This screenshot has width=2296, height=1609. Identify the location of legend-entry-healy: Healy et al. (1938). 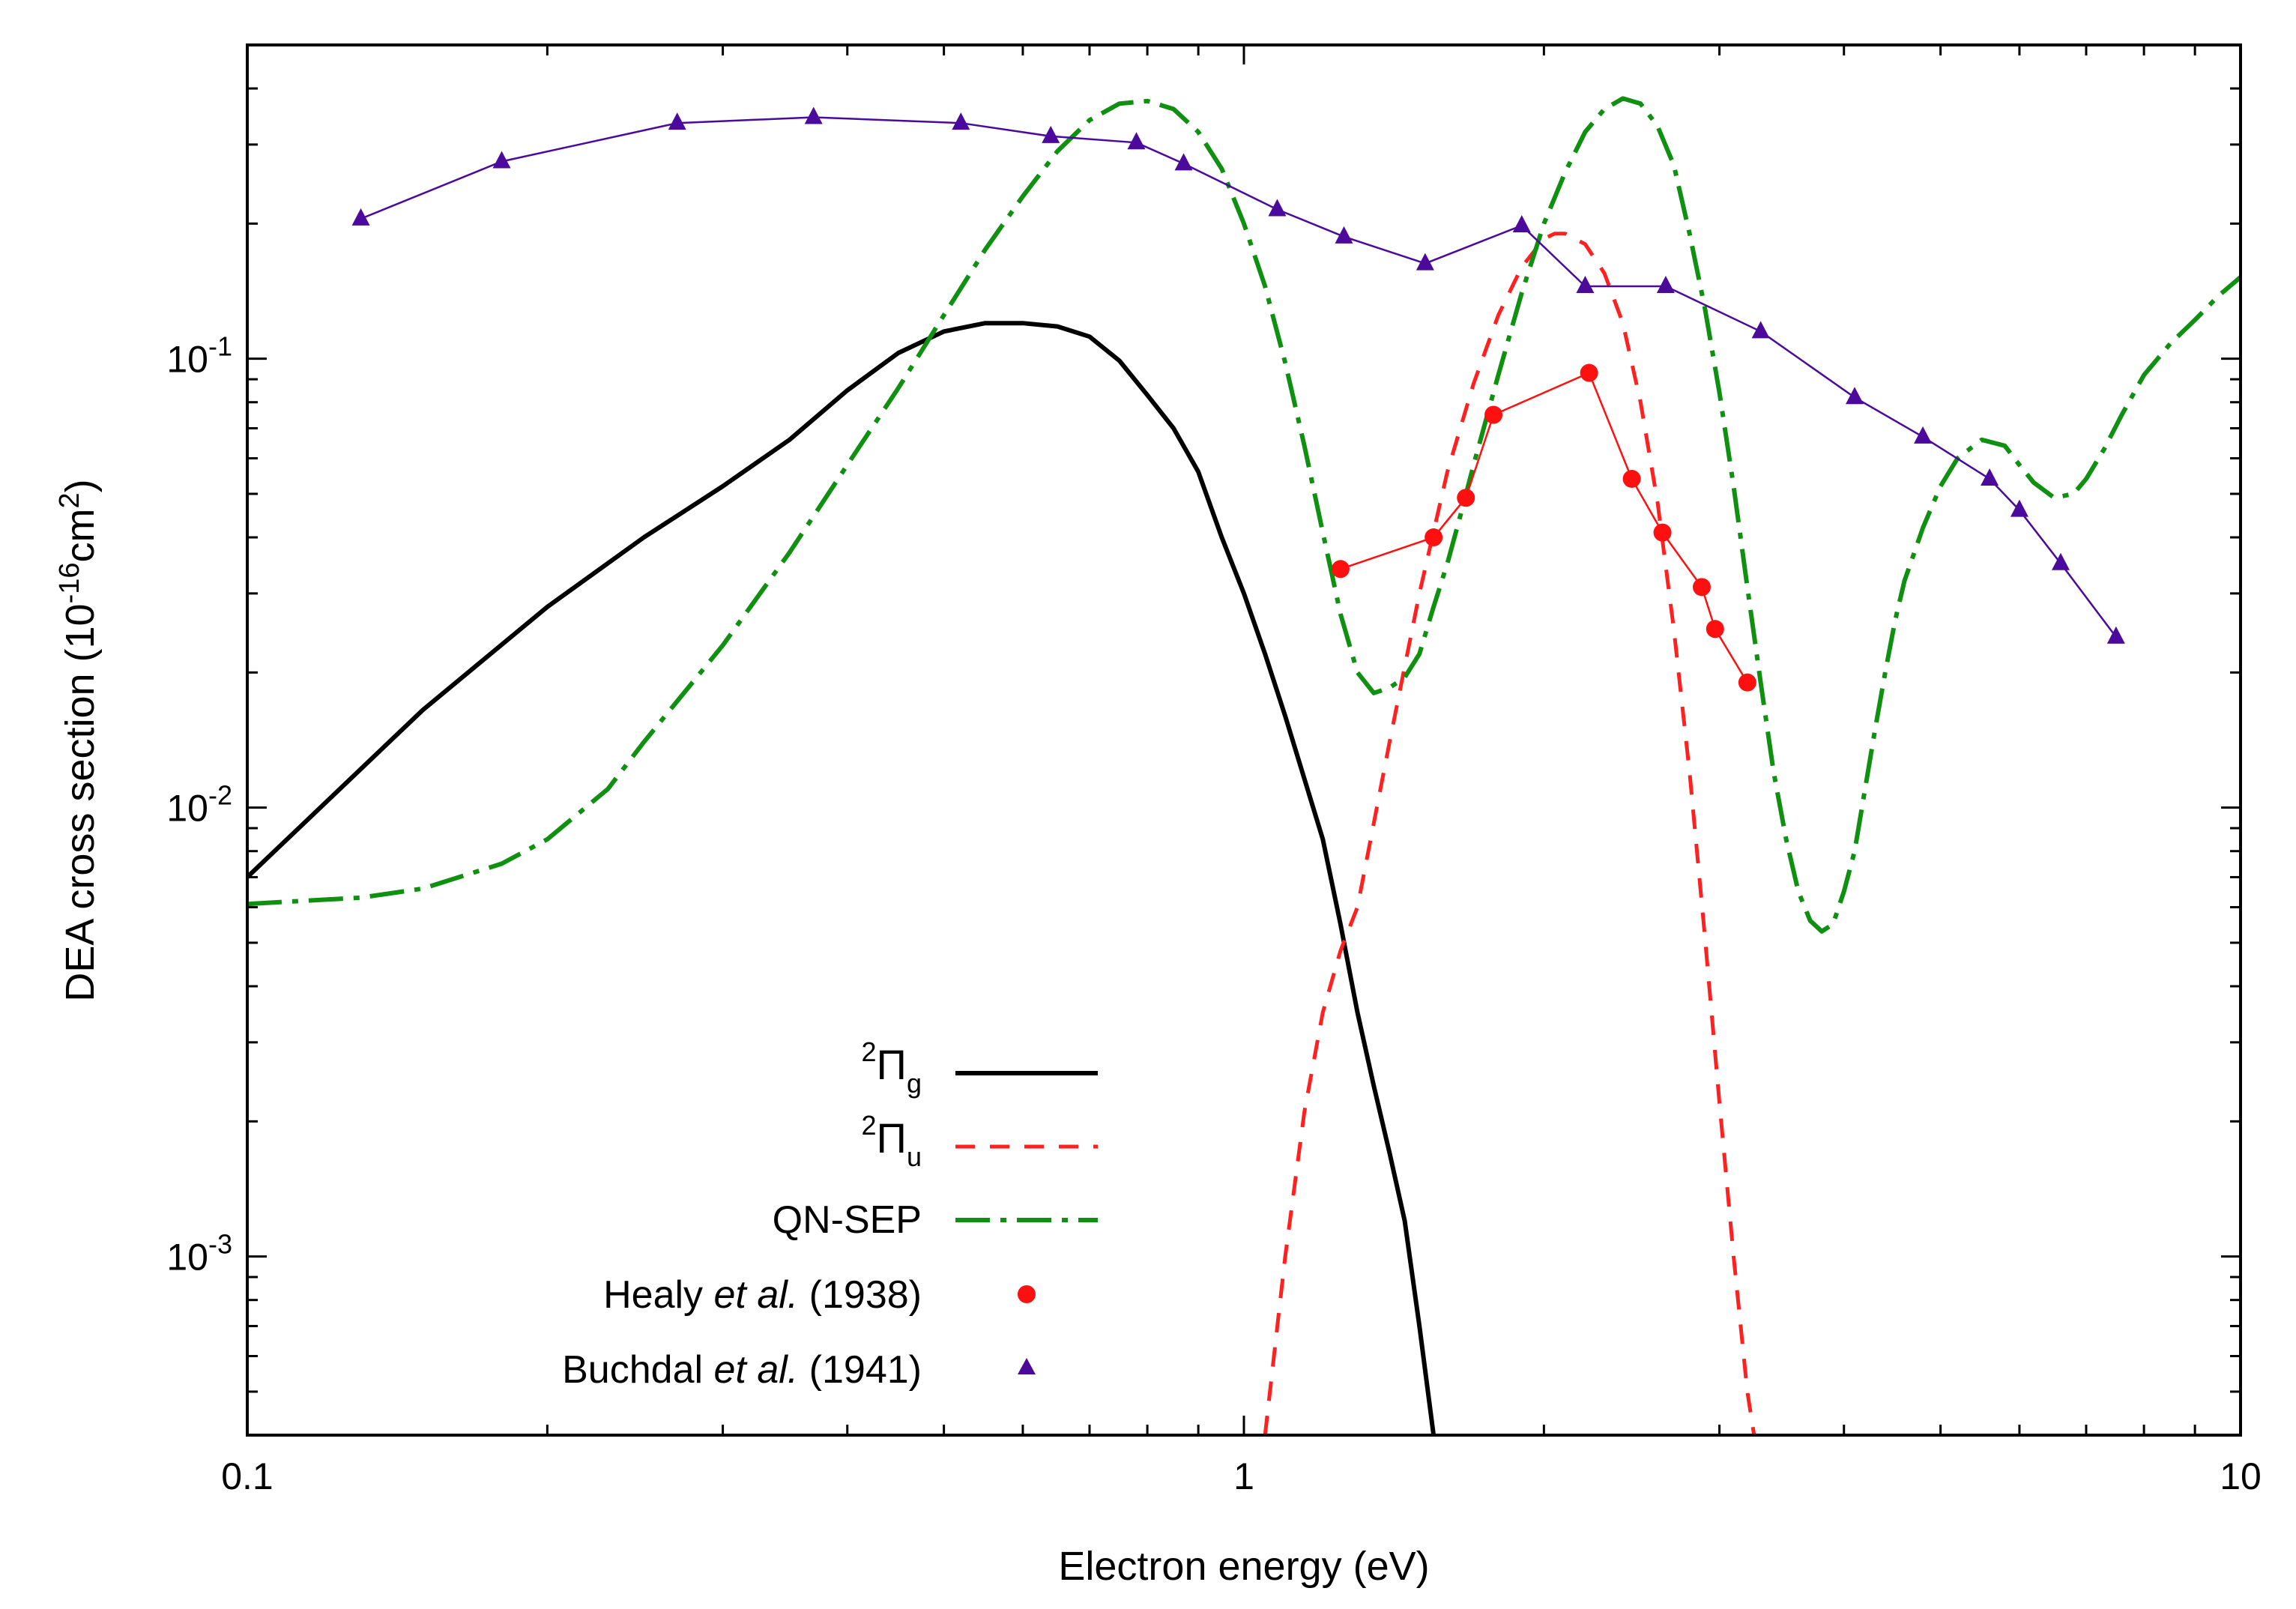
(819, 1295).